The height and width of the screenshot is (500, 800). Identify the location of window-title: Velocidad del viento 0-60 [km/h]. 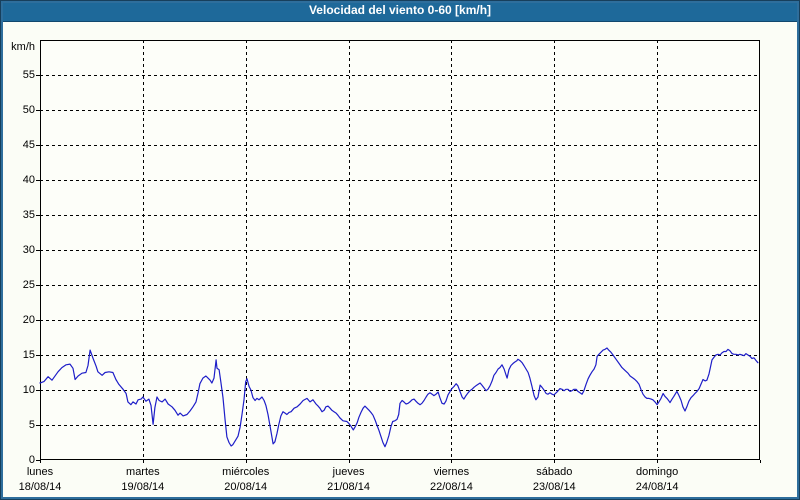
(400, 10).